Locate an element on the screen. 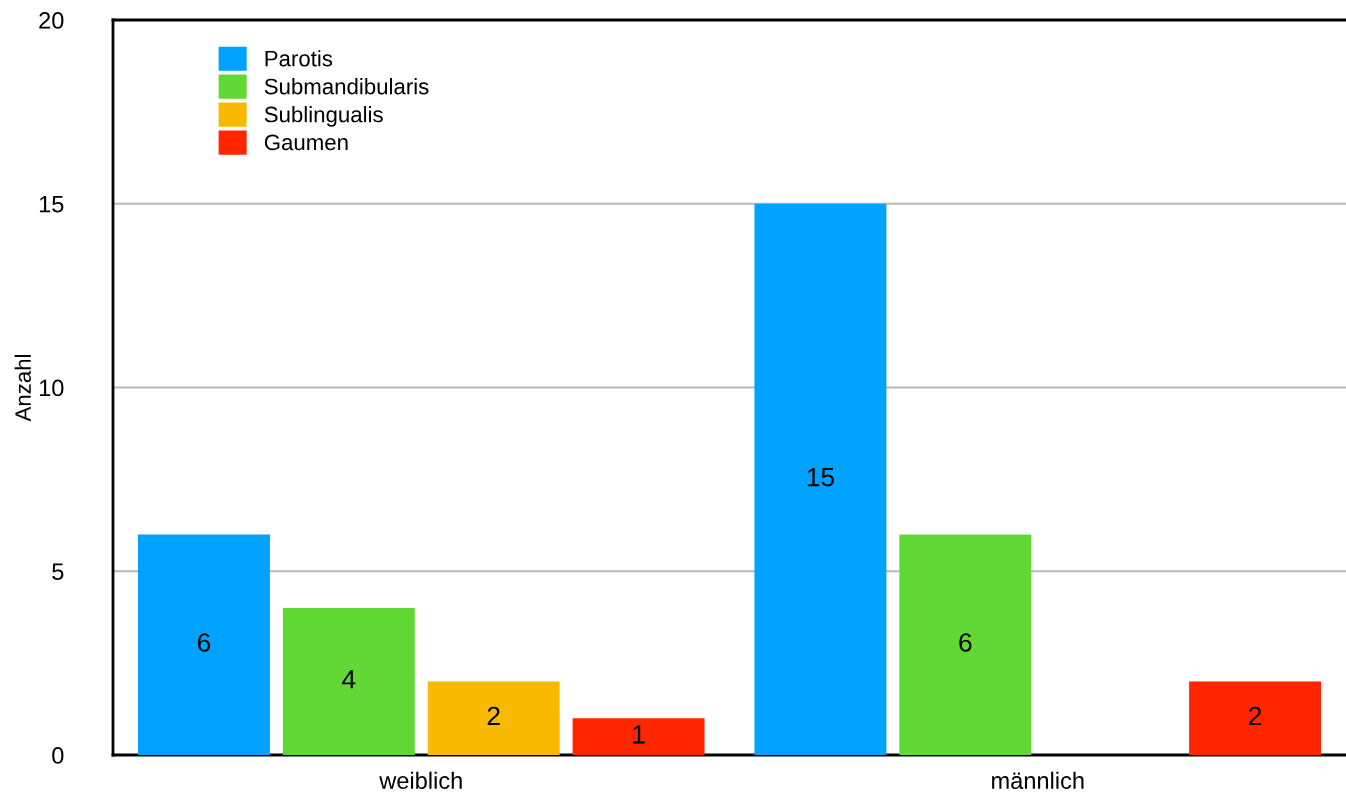 The width and height of the screenshot is (1346, 799). y-tick-label: 0 is located at coordinates (58, 755).